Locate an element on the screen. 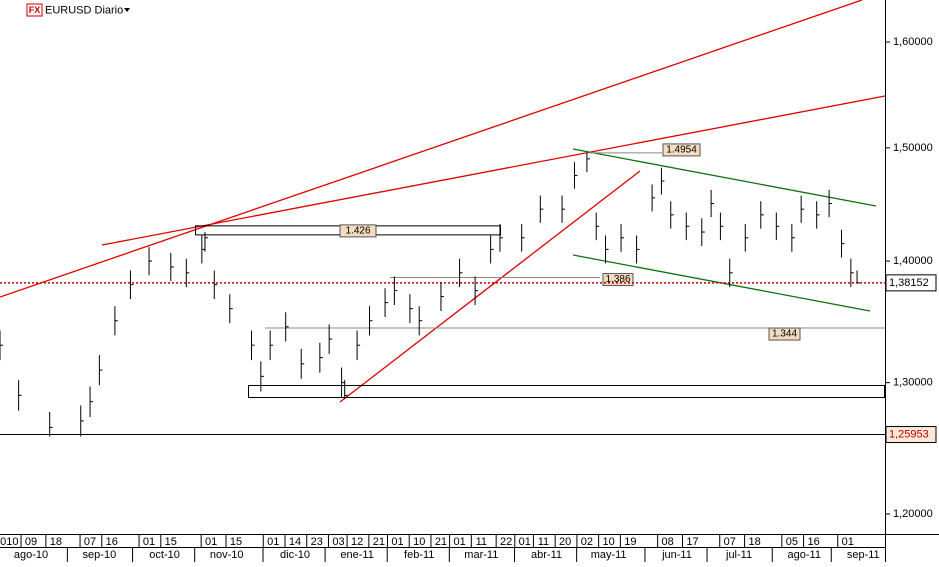  month-label: oct-10 is located at coordinates (164, 555).